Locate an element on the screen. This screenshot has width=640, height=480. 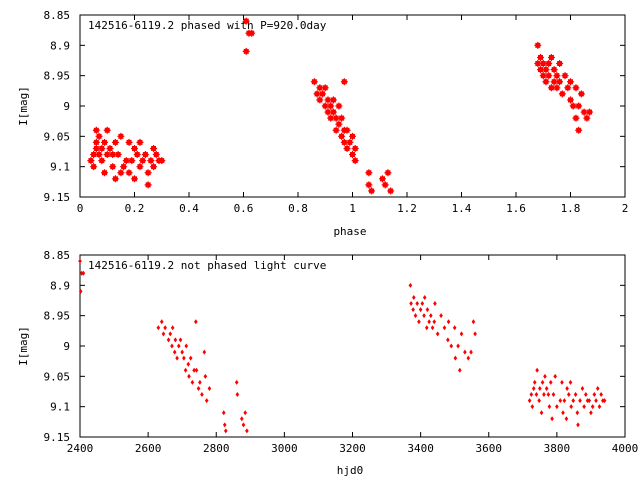
unphased-plot-title: 142516-6119.2 not phased light curve is located at coordinates (207, 265).